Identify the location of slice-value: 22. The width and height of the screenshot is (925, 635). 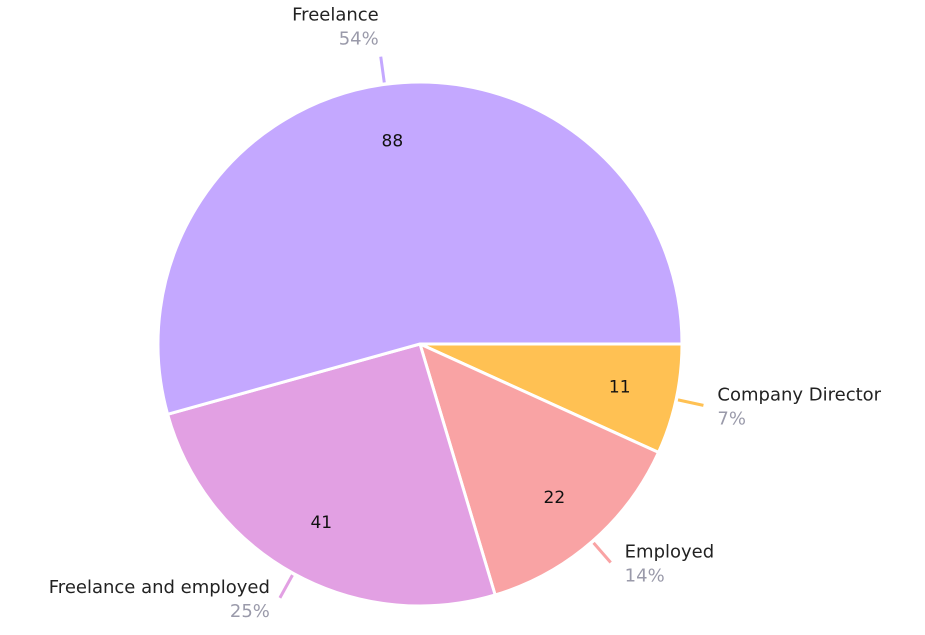
(555, 498).